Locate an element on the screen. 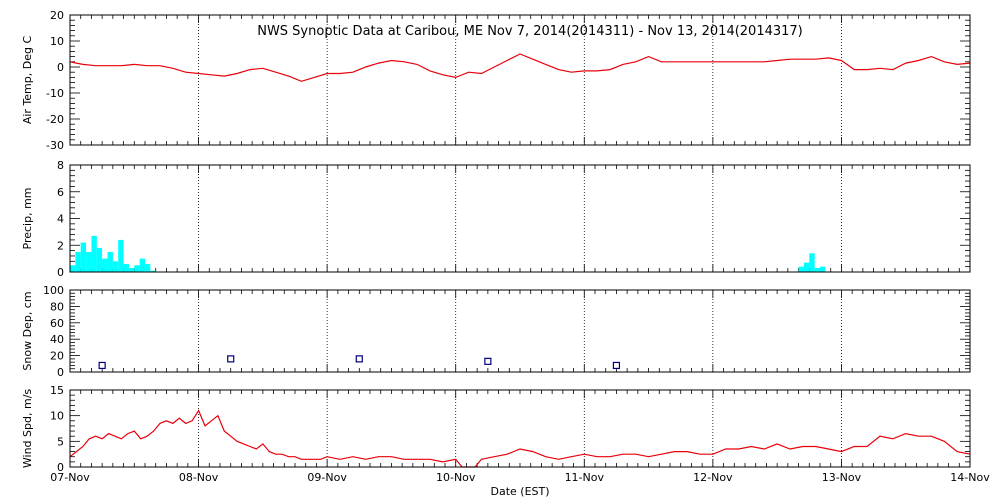 Image resolution: width=1000 pixels, height=504 pixels. xtick-label: 08-Nov is located at coordinates (199, 477).